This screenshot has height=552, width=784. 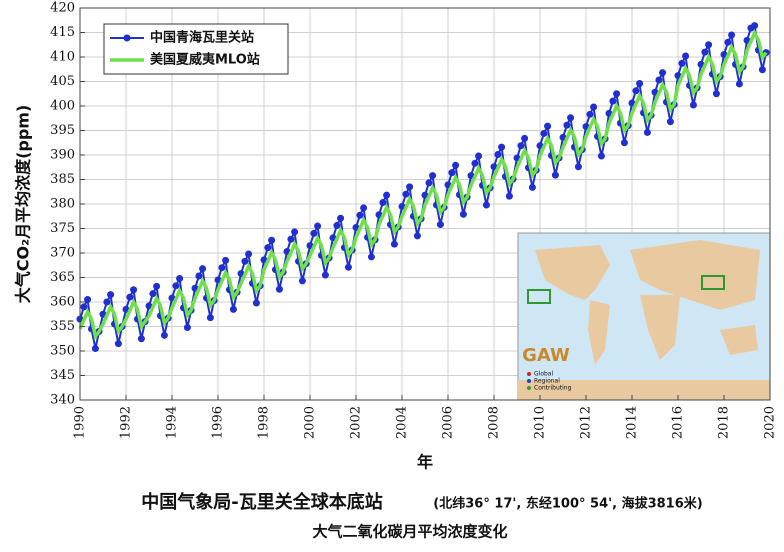 What do you see at coordinates (62, 326) in the screenshot?
I see `y-tick-label: 355` at bounding box center [62, 326].